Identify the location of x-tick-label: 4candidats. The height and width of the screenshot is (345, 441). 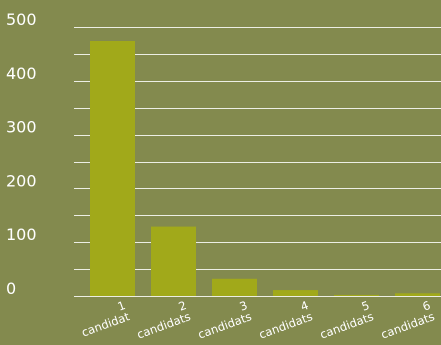
(284, 320).